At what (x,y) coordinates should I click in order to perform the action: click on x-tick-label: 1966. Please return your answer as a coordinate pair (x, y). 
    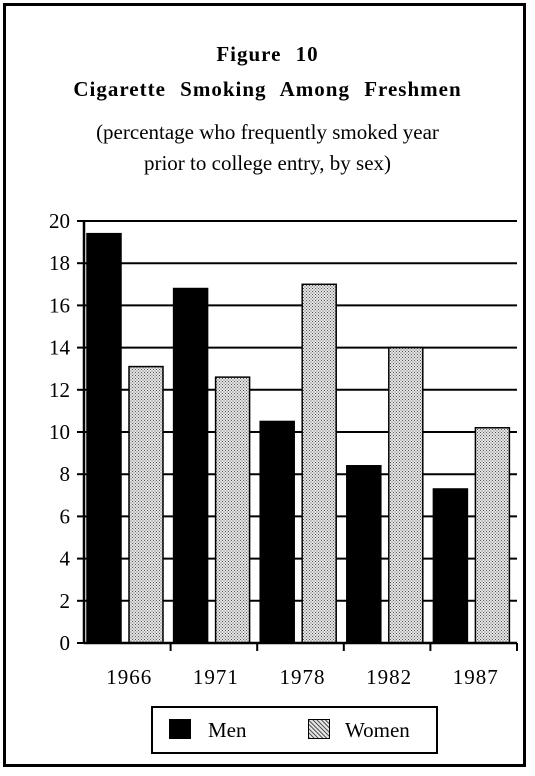
    Looking at the image, I should click on (129, 677).